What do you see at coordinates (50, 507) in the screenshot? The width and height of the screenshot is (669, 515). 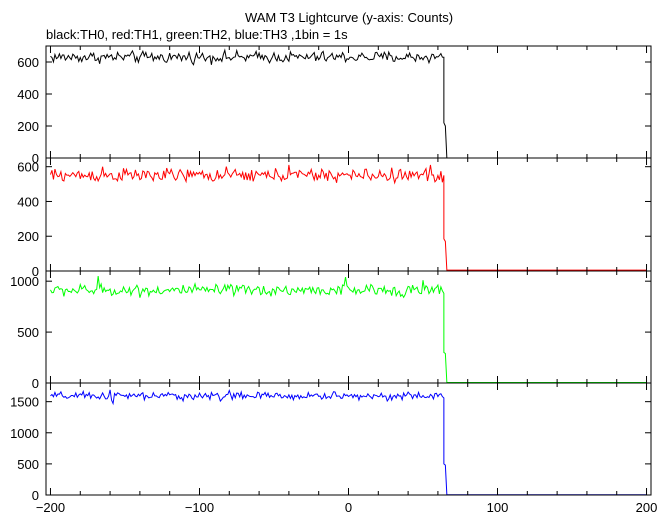 I see `x-tick-label: −200` at bounding box center [50, 507].